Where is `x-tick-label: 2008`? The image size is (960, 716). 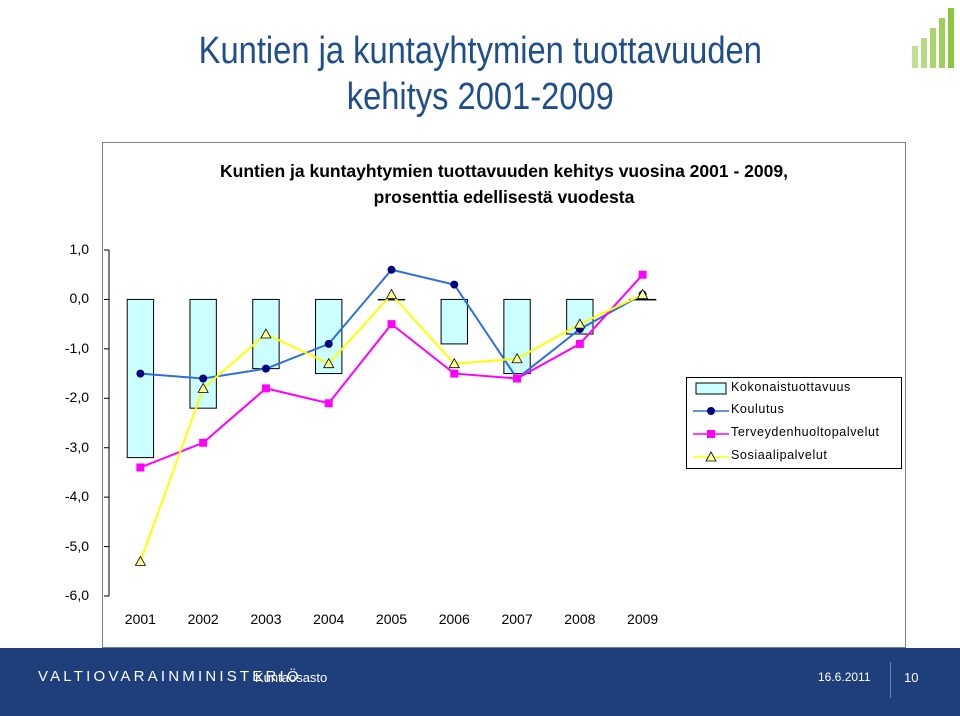 x-tick-label: 2008 is located at coordinates (580, 619).